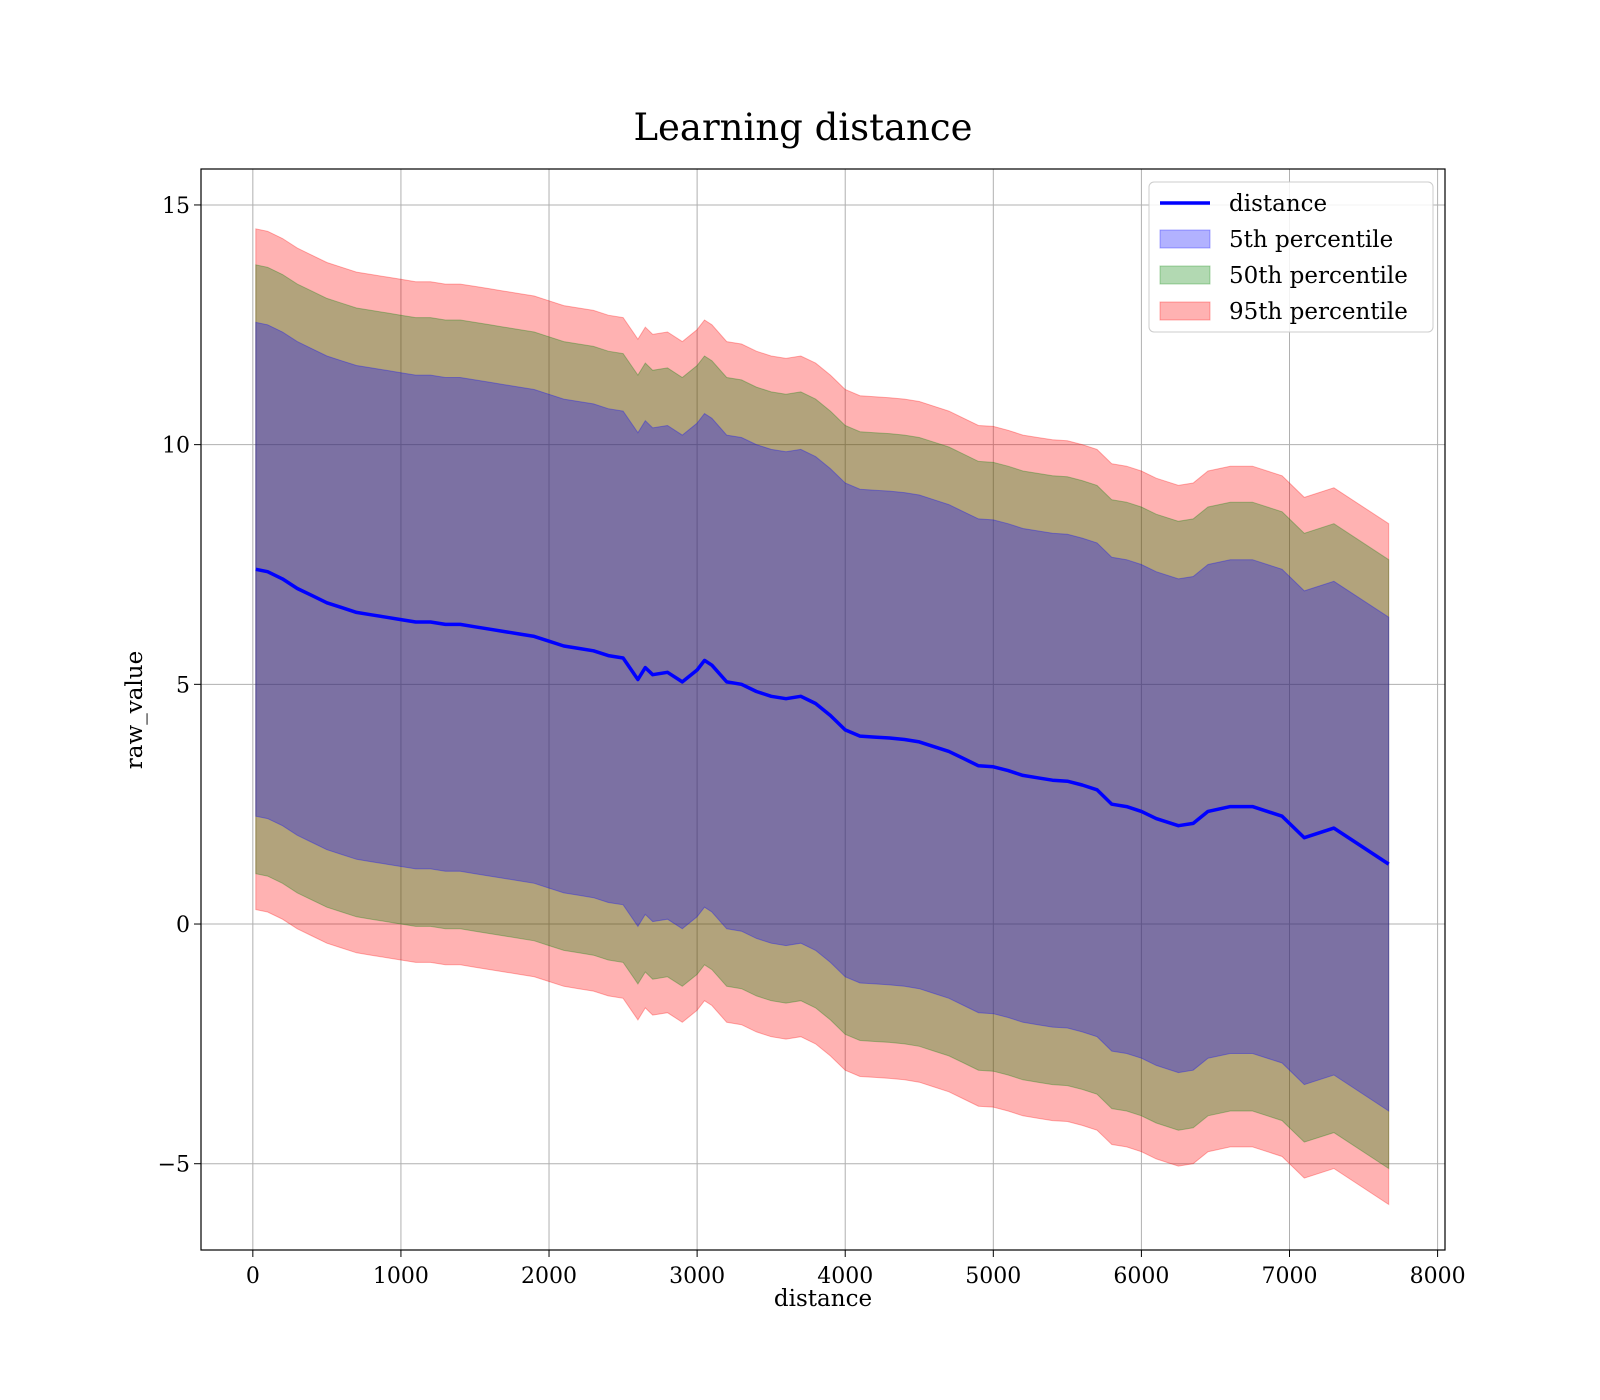 This screenshot has height=1400, width=1600. What do you see at coordinates (845, 1276) in the screenshot?
I see `x-tick-label: 4000` at bounding box center [845, 1276].